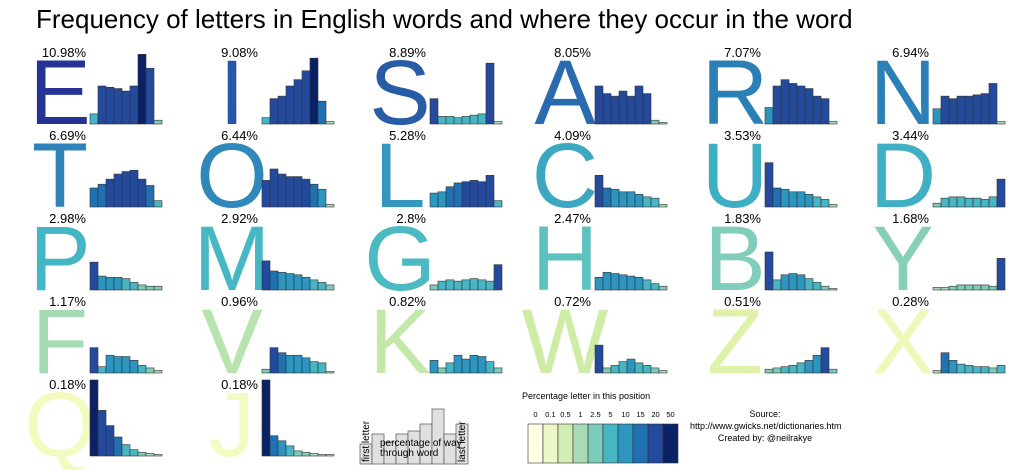 Image resolution: width=1024 pixels, height=470 pixels. Describe the element at coordinates (765, 438) in the screenshot. I see `credit-text: Created by: @neilrakye` at that location.